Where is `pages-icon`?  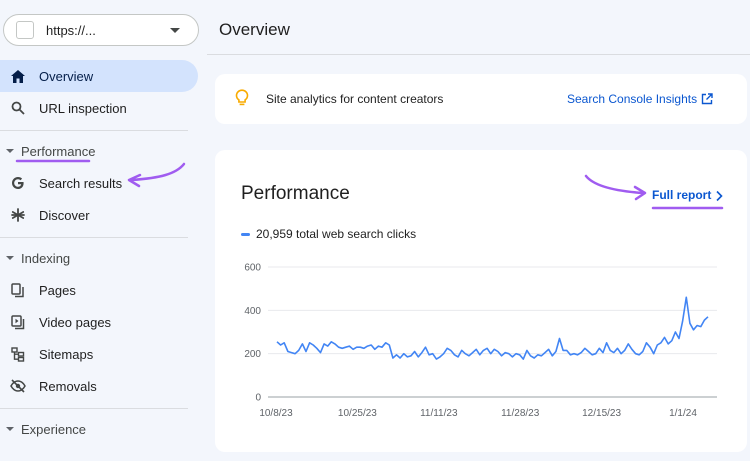 pages-icon is located at coordinates (18, 290).